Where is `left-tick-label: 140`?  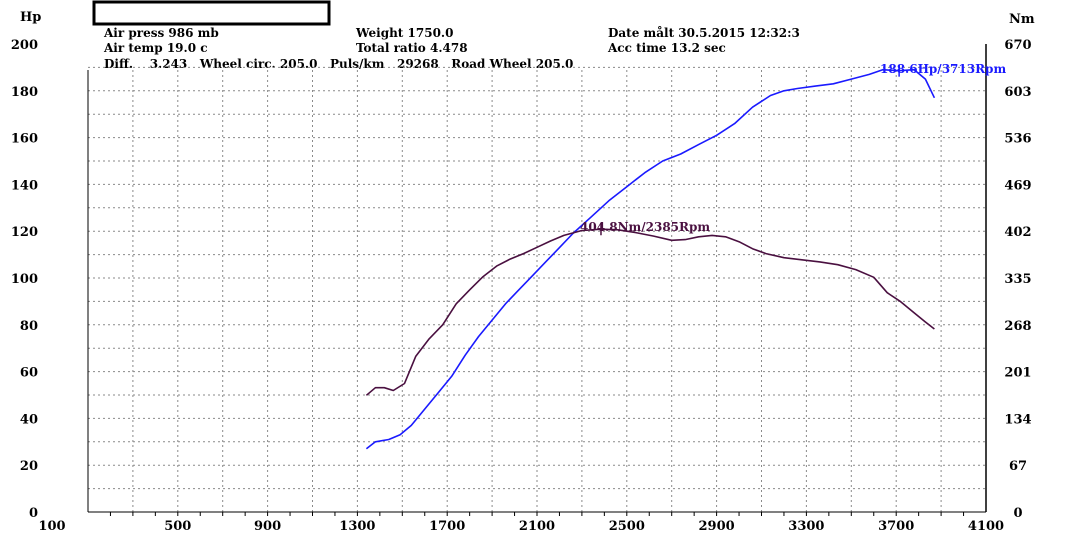 left-tick-label: 140 is located at coordinates (24, 185).